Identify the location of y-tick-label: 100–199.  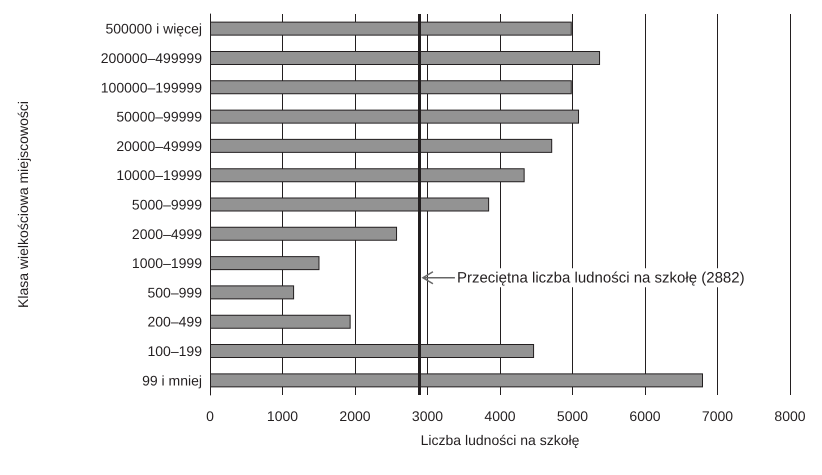
(174, 351).